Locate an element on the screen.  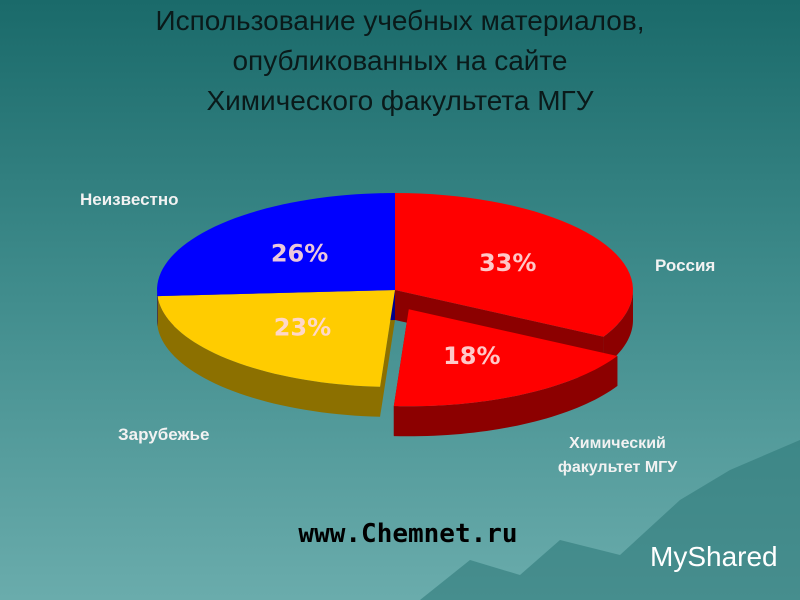
value-label: 23% is located at coordinates (302, 328).